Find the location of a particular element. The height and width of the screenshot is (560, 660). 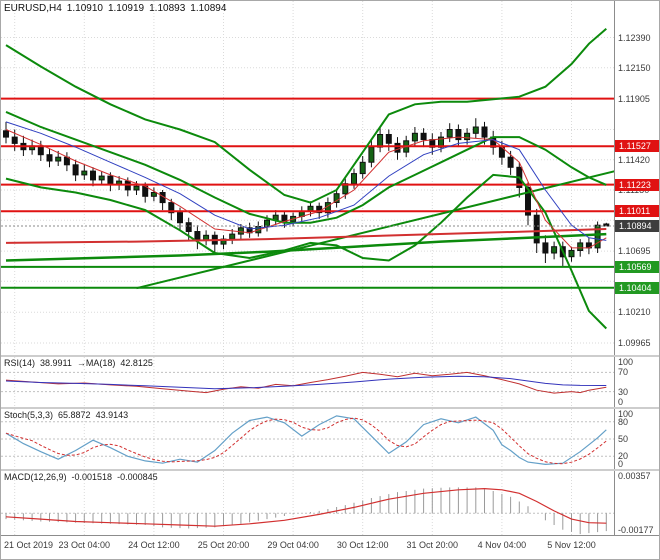

time-axis-label: 29 Oct 04:00 is located at coordinates (293, 545).